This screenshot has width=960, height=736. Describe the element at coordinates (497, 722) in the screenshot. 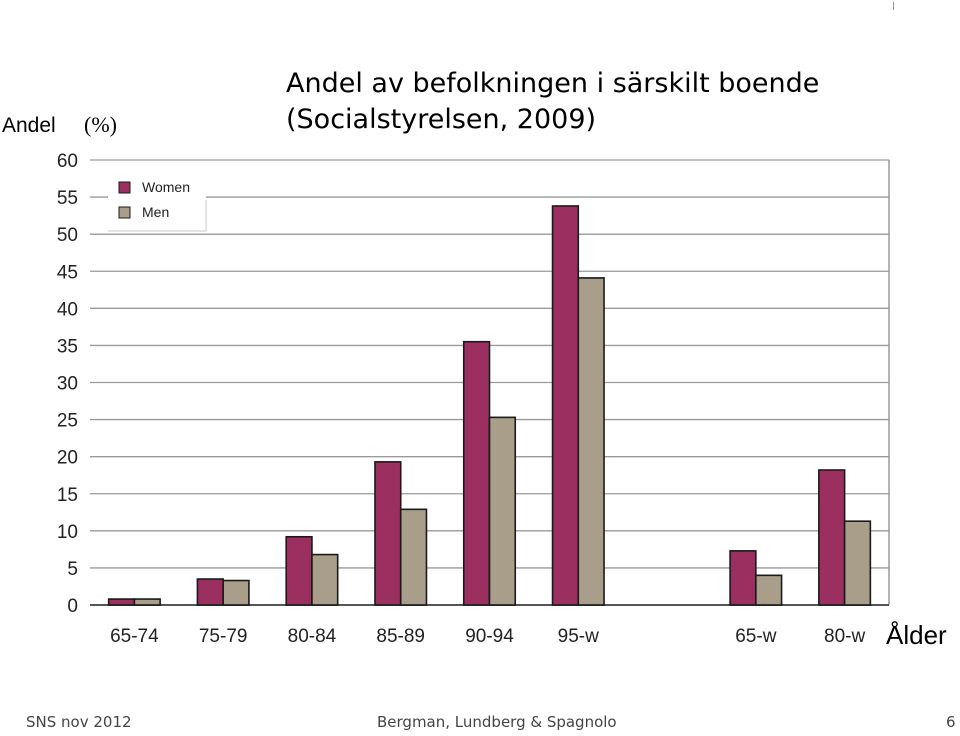

I see `footer-center: Bergman, Lundberg & Spagnolo` at that location.